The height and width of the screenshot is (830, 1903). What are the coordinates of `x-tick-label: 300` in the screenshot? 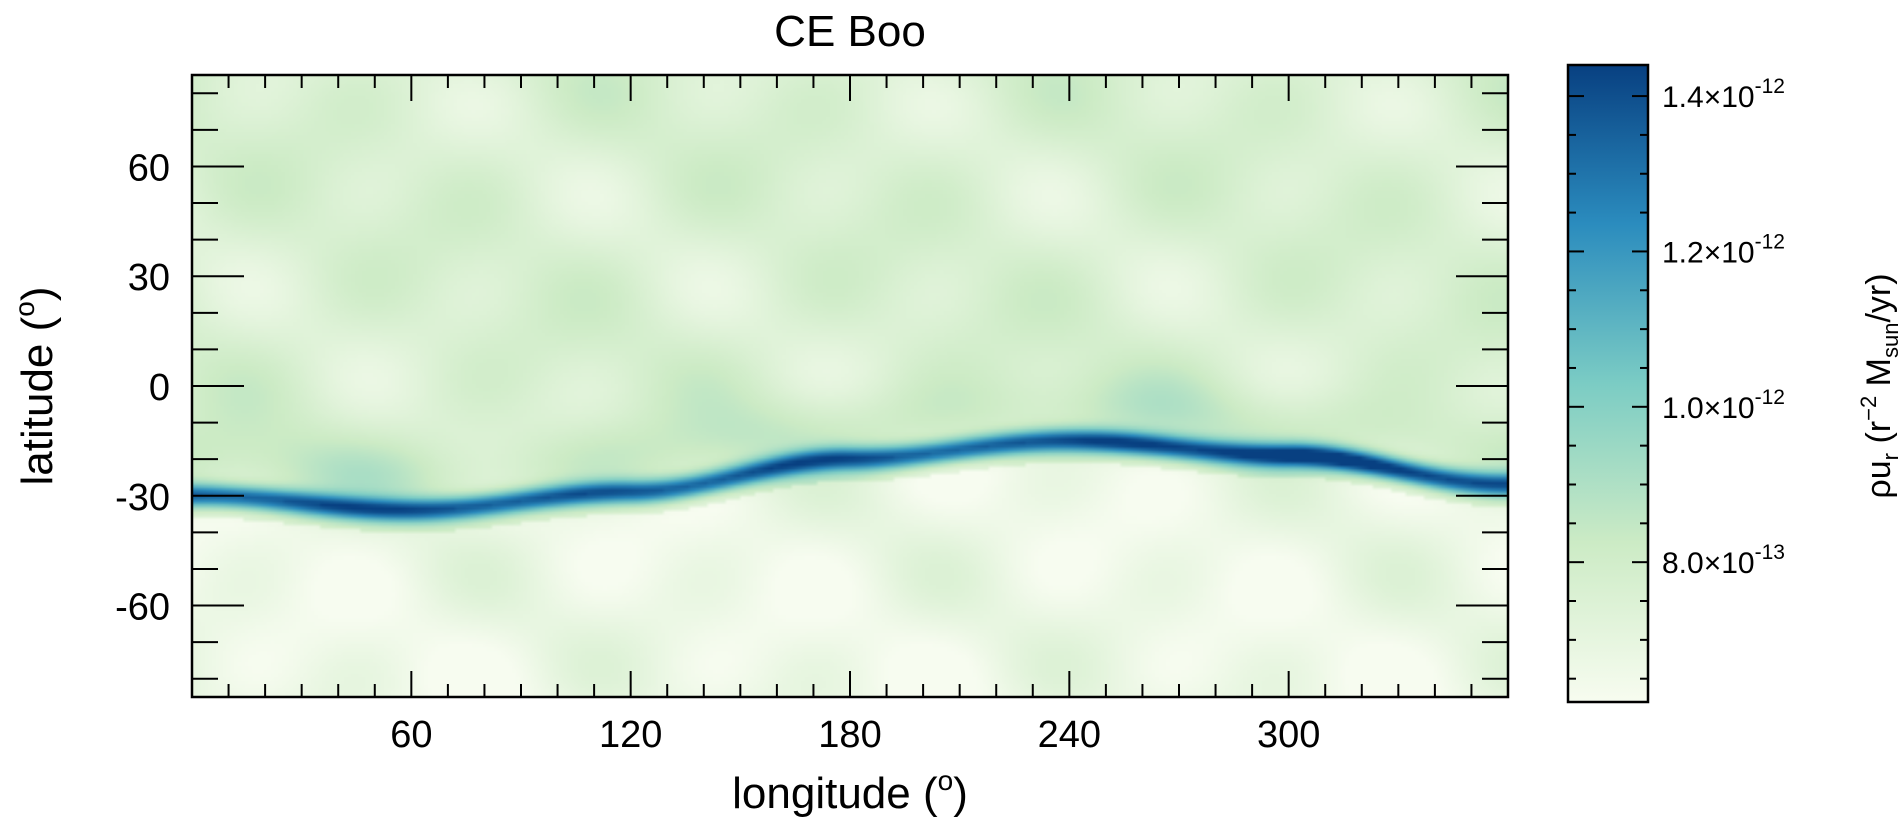 It's located at (1288, 735).